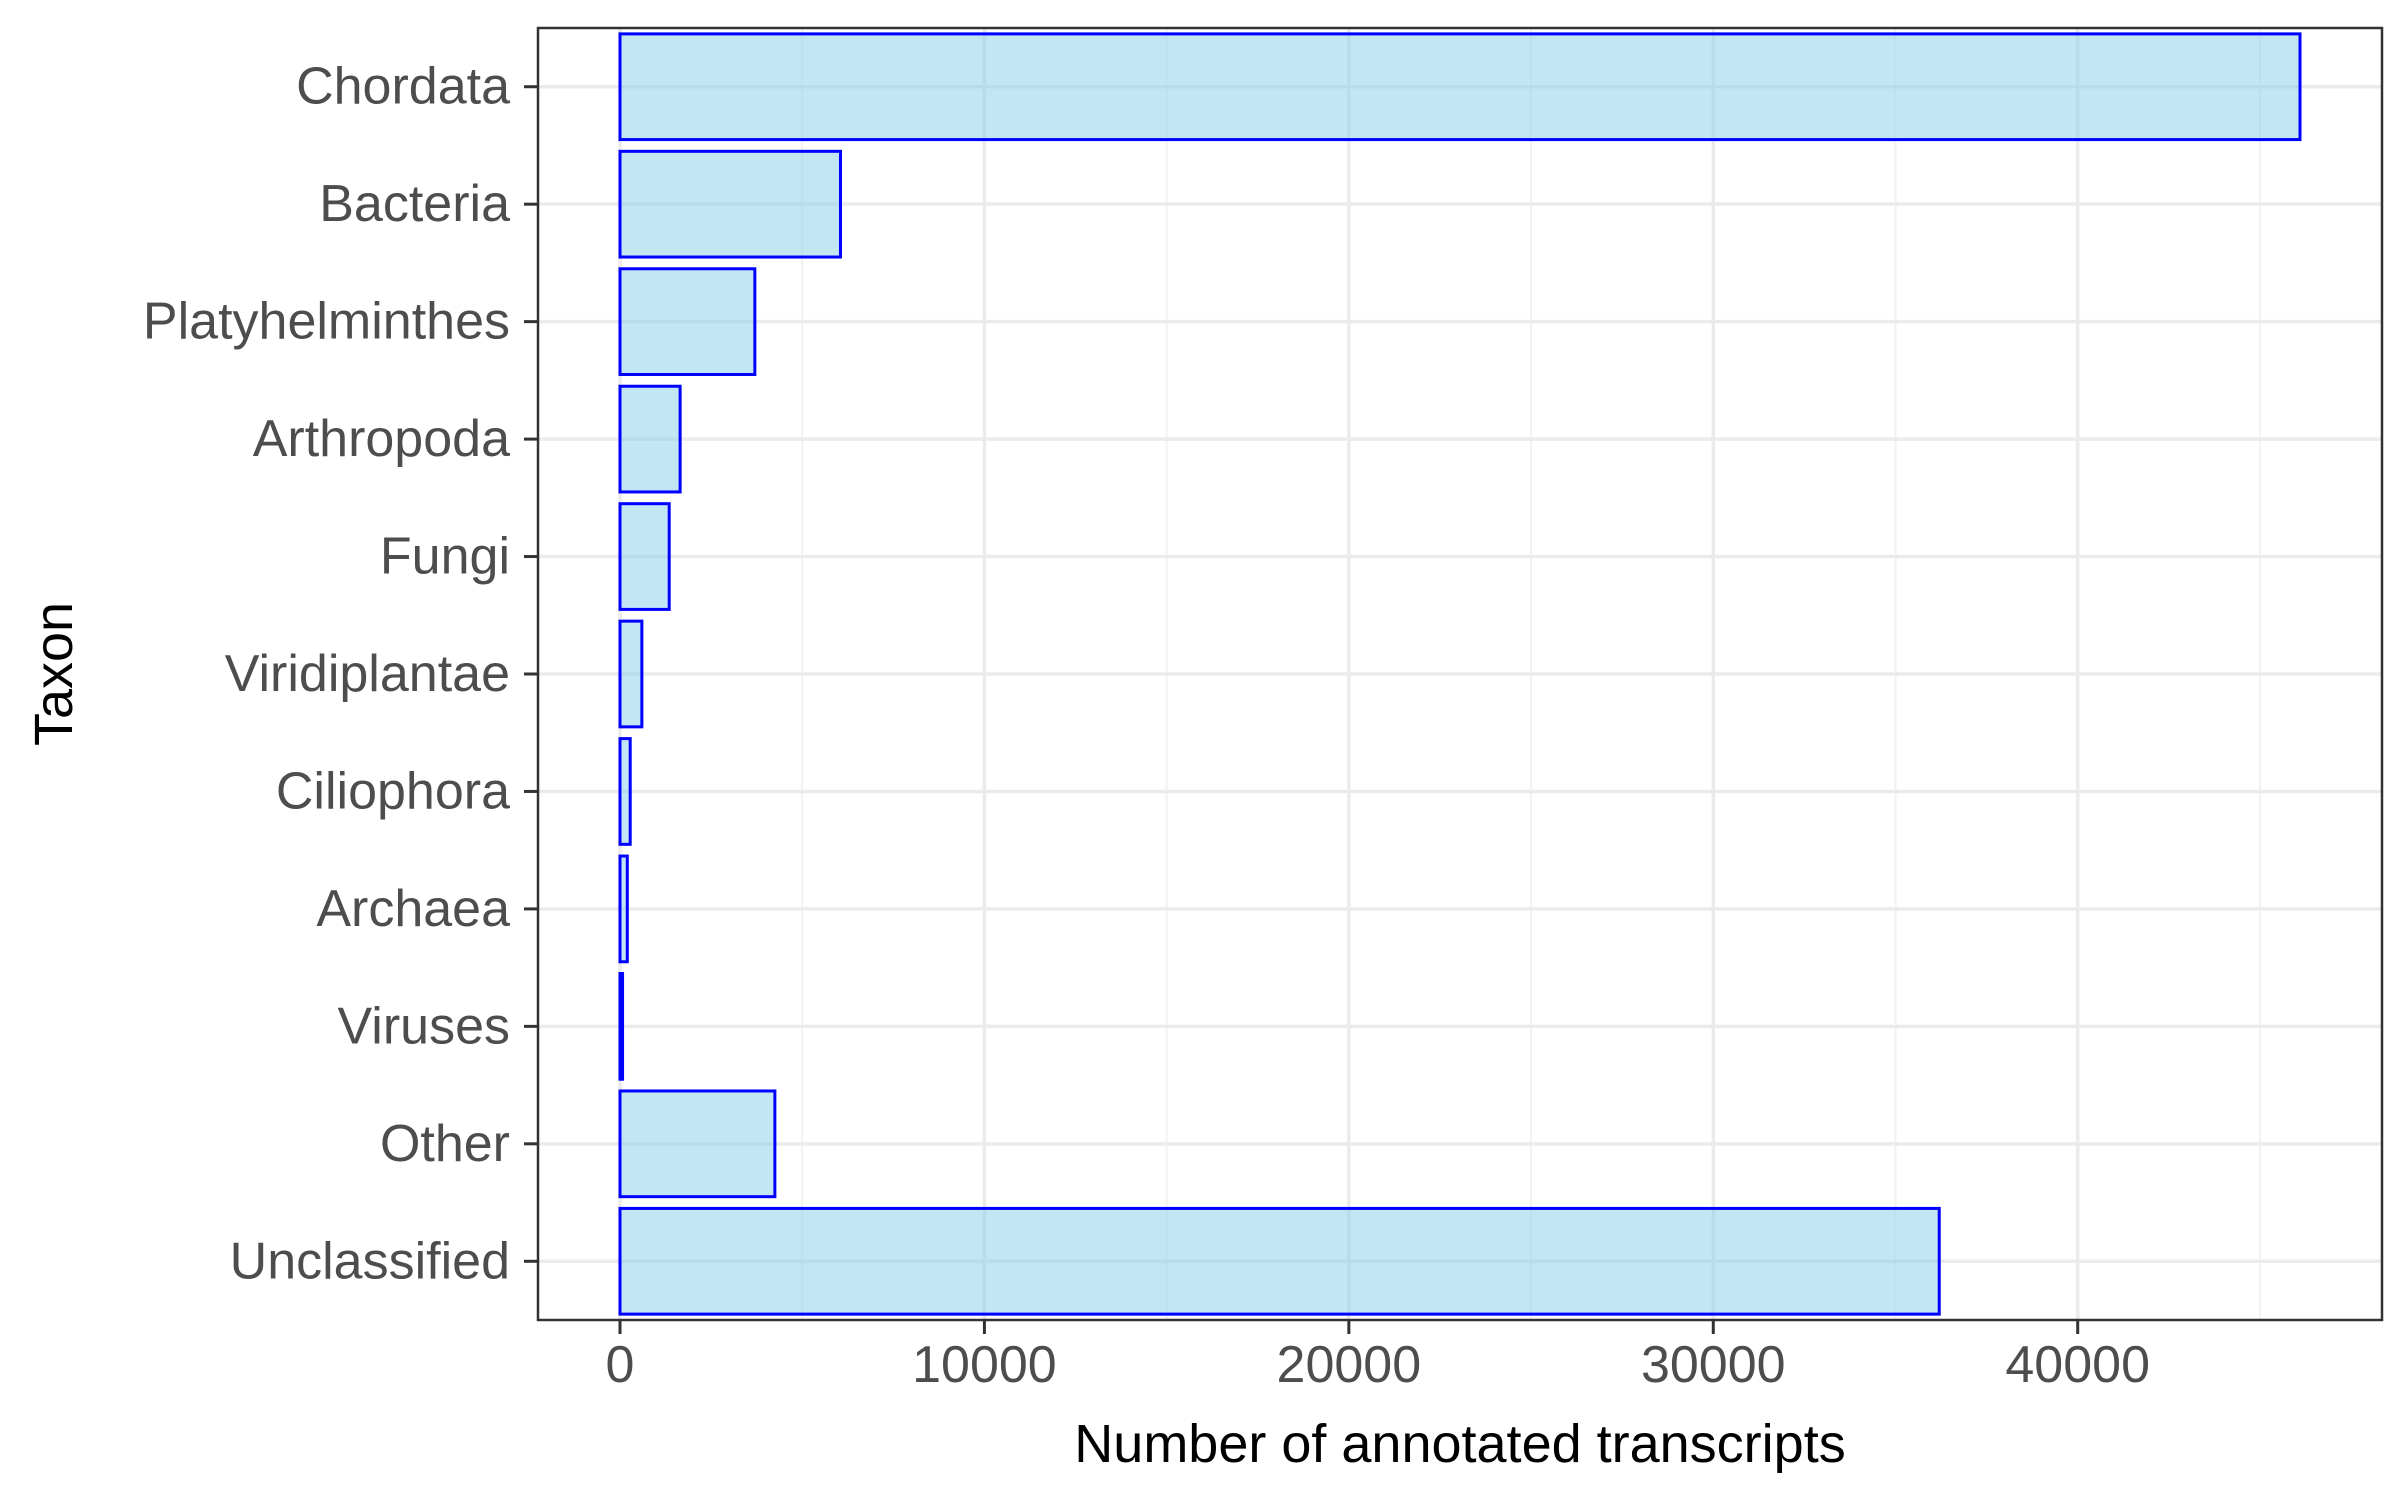 The height and width of the screenshot is (1505, 2400). I want to click on y-tick-label: Chordata, so click(403, 87).